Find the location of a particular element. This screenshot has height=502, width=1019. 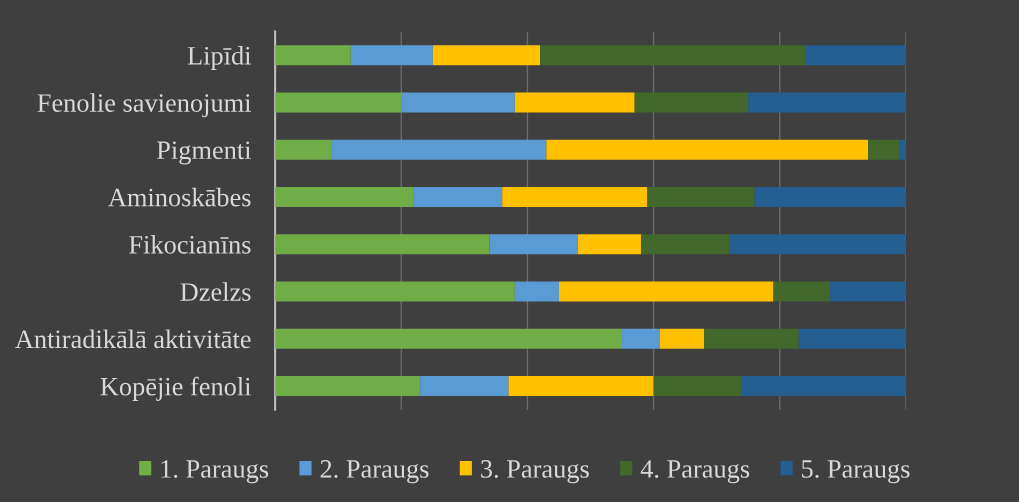

legend-label: 5. Paraugs is located at coordinates (856, 472).